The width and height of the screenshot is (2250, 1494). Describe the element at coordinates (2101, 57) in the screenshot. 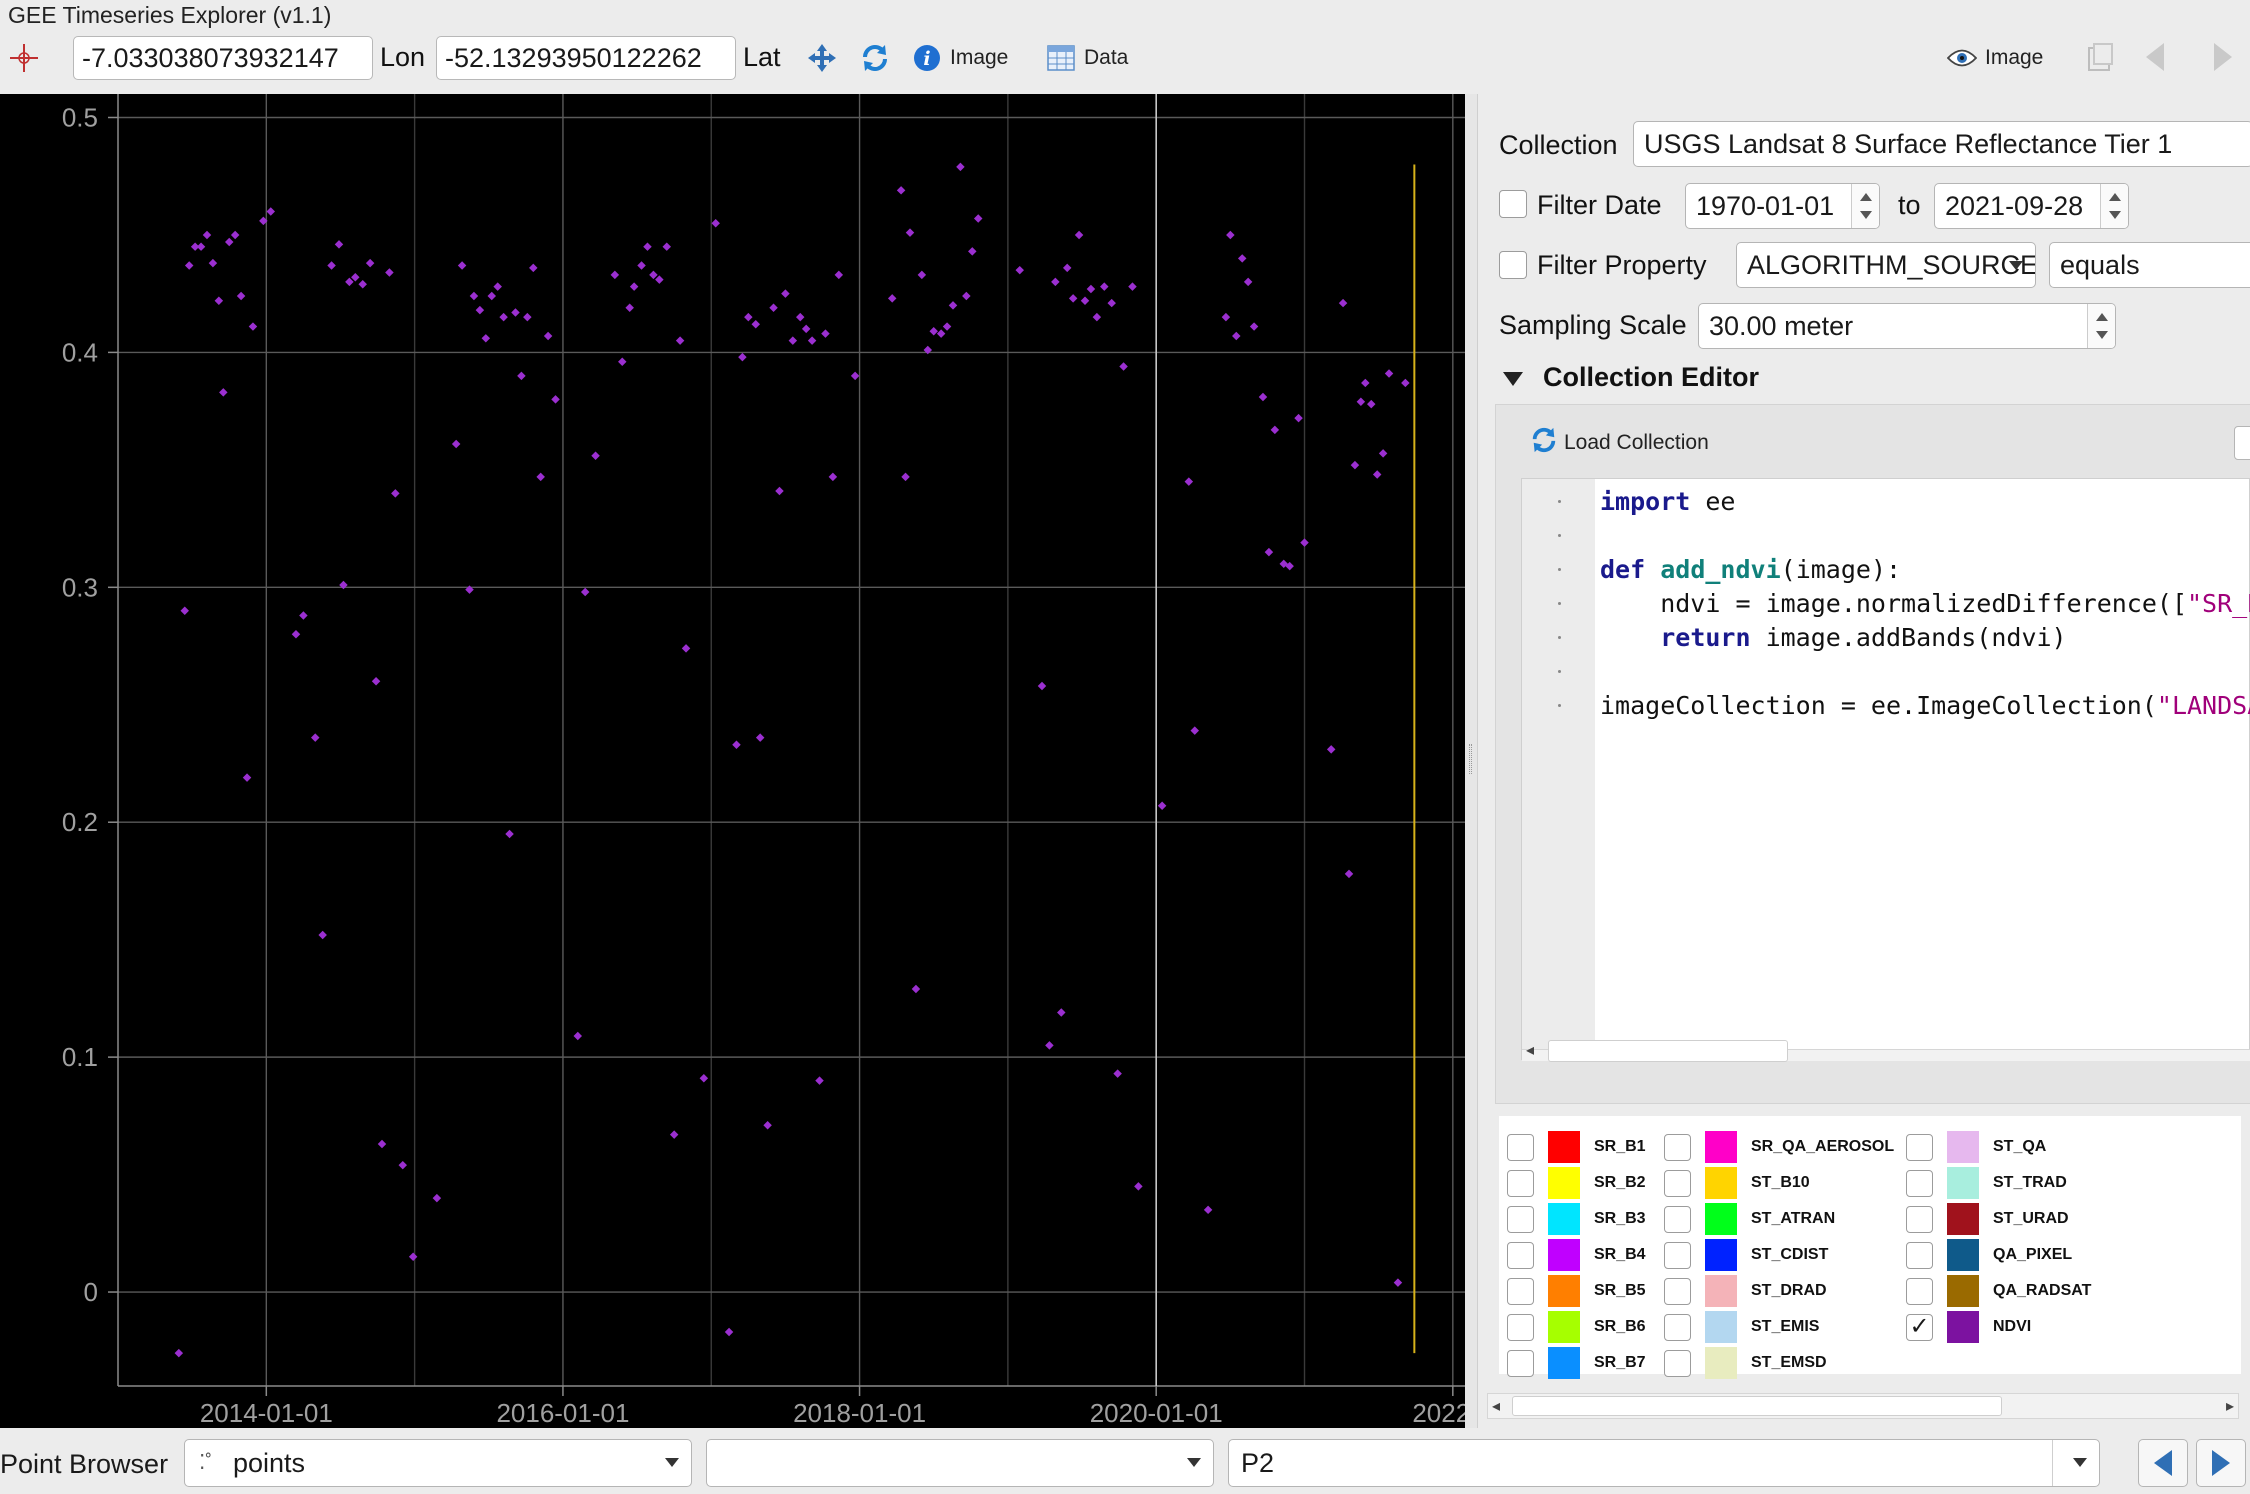

I see `layer-button` at that location.